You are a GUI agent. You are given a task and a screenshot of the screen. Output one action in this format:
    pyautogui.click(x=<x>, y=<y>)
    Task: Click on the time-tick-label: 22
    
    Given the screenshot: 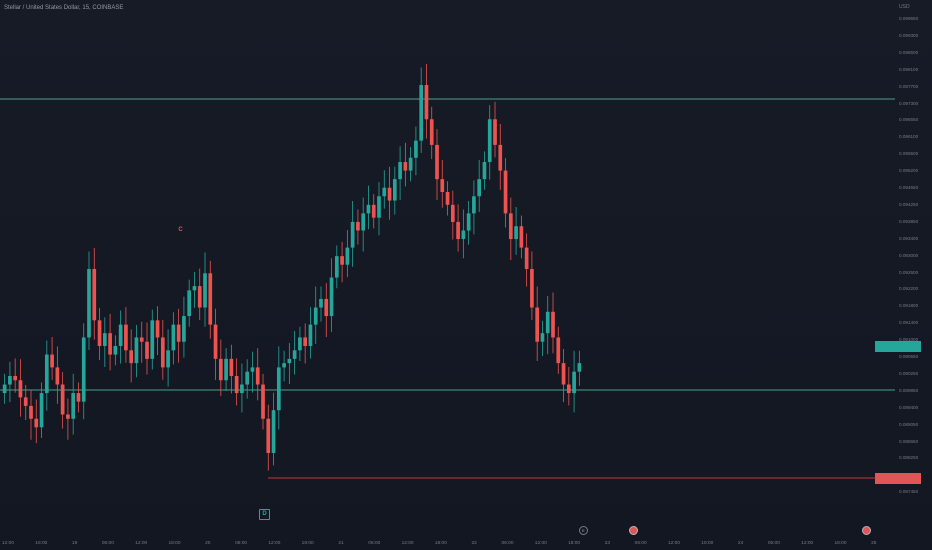 What is the action you would take?
    pyautogui.click(x=474, y=543)
    